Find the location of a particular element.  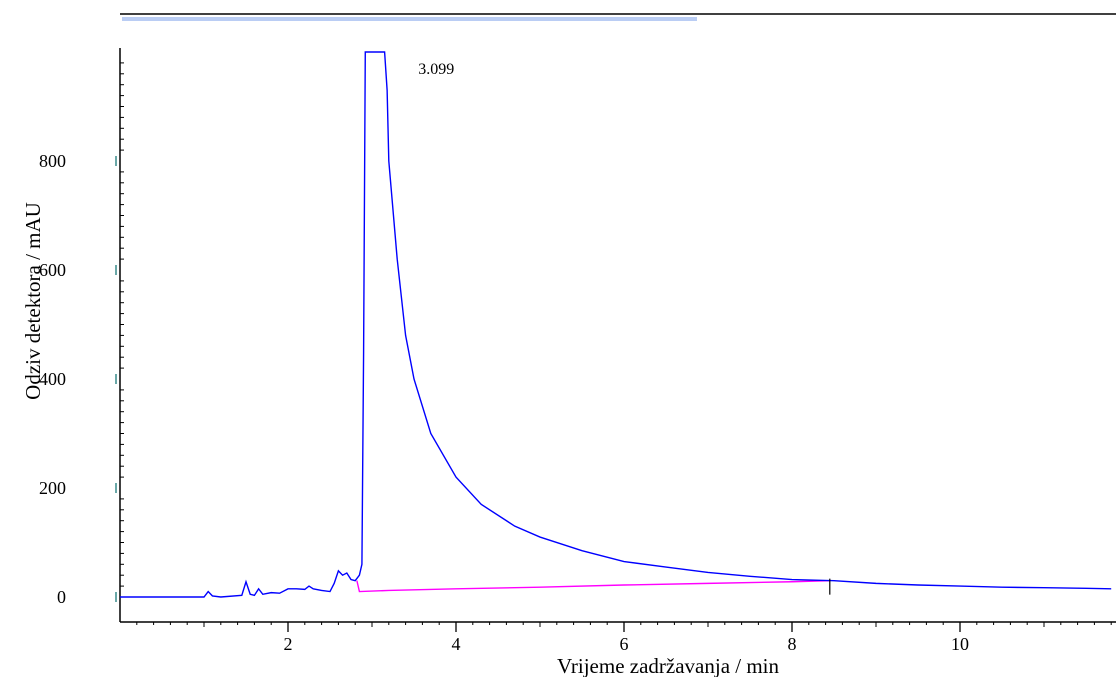

y-tick-label: 0 is located at coordinates (61, 597).